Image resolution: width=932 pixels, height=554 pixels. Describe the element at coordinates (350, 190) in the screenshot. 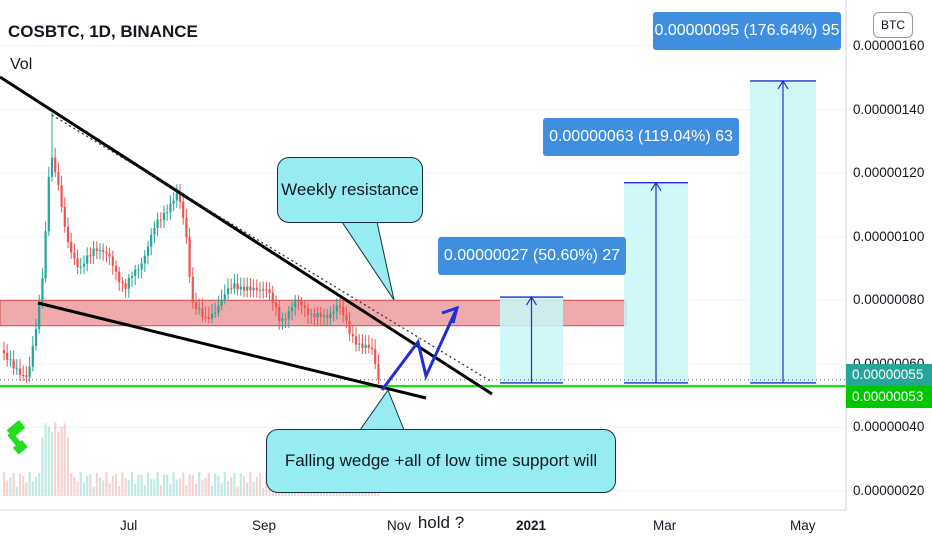

I see `resistance-callout: Weekly resistance` at that location.